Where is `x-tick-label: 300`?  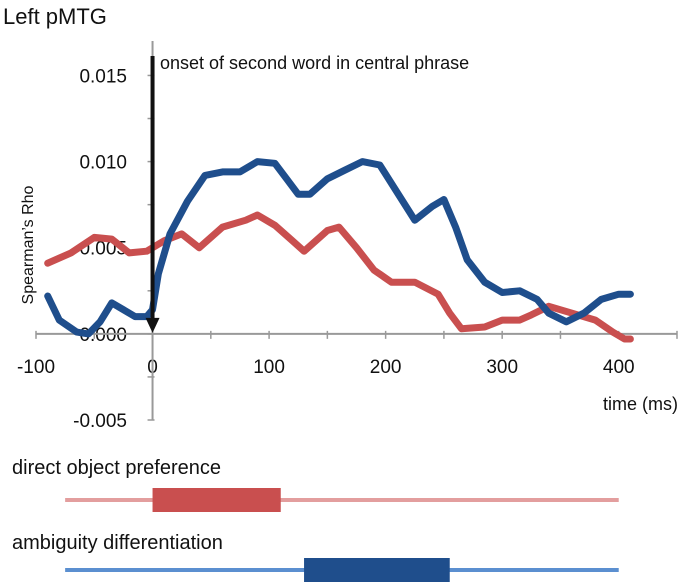 x-tick-label: 300 is located at coordinates (502, 367).